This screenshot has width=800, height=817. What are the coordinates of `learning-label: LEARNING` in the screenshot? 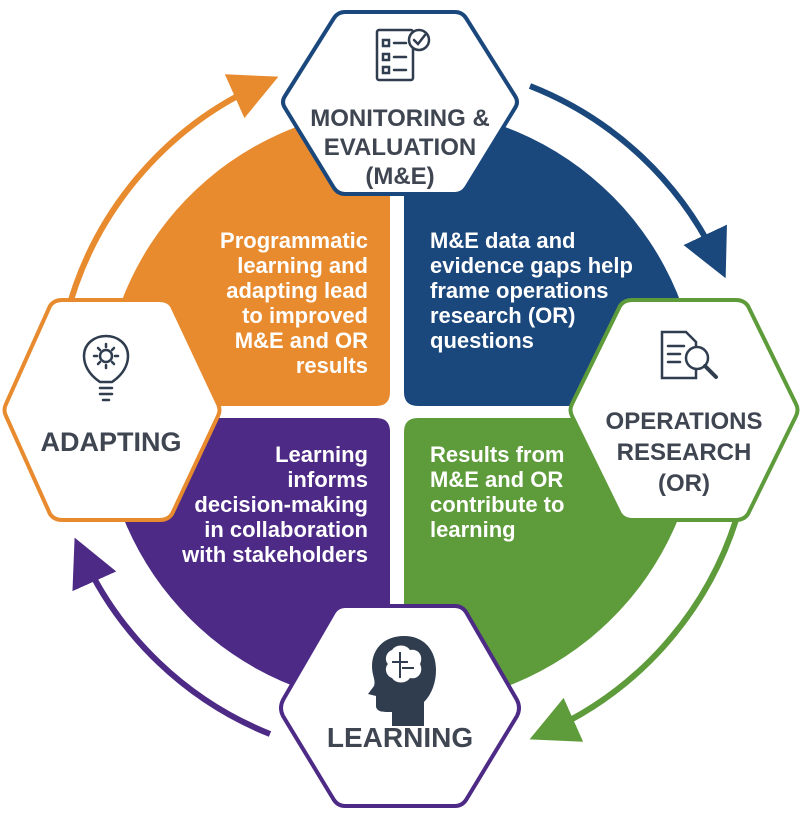 It's located at (400, 737).